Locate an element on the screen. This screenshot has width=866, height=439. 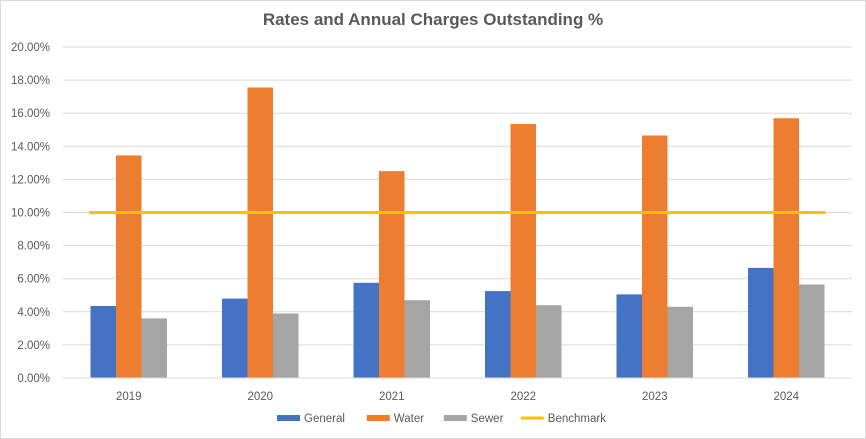
legend-label-water: Water is located at coordinates (409, 419).